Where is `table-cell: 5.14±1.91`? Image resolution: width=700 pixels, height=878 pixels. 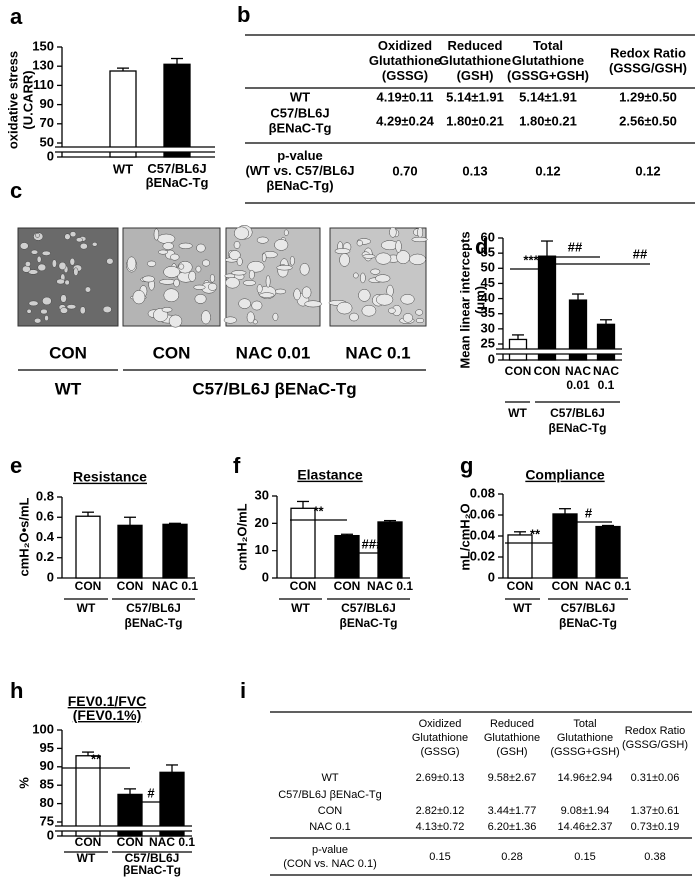
table-cell: 5.14±1.91 is located at coordinates (548, 96).